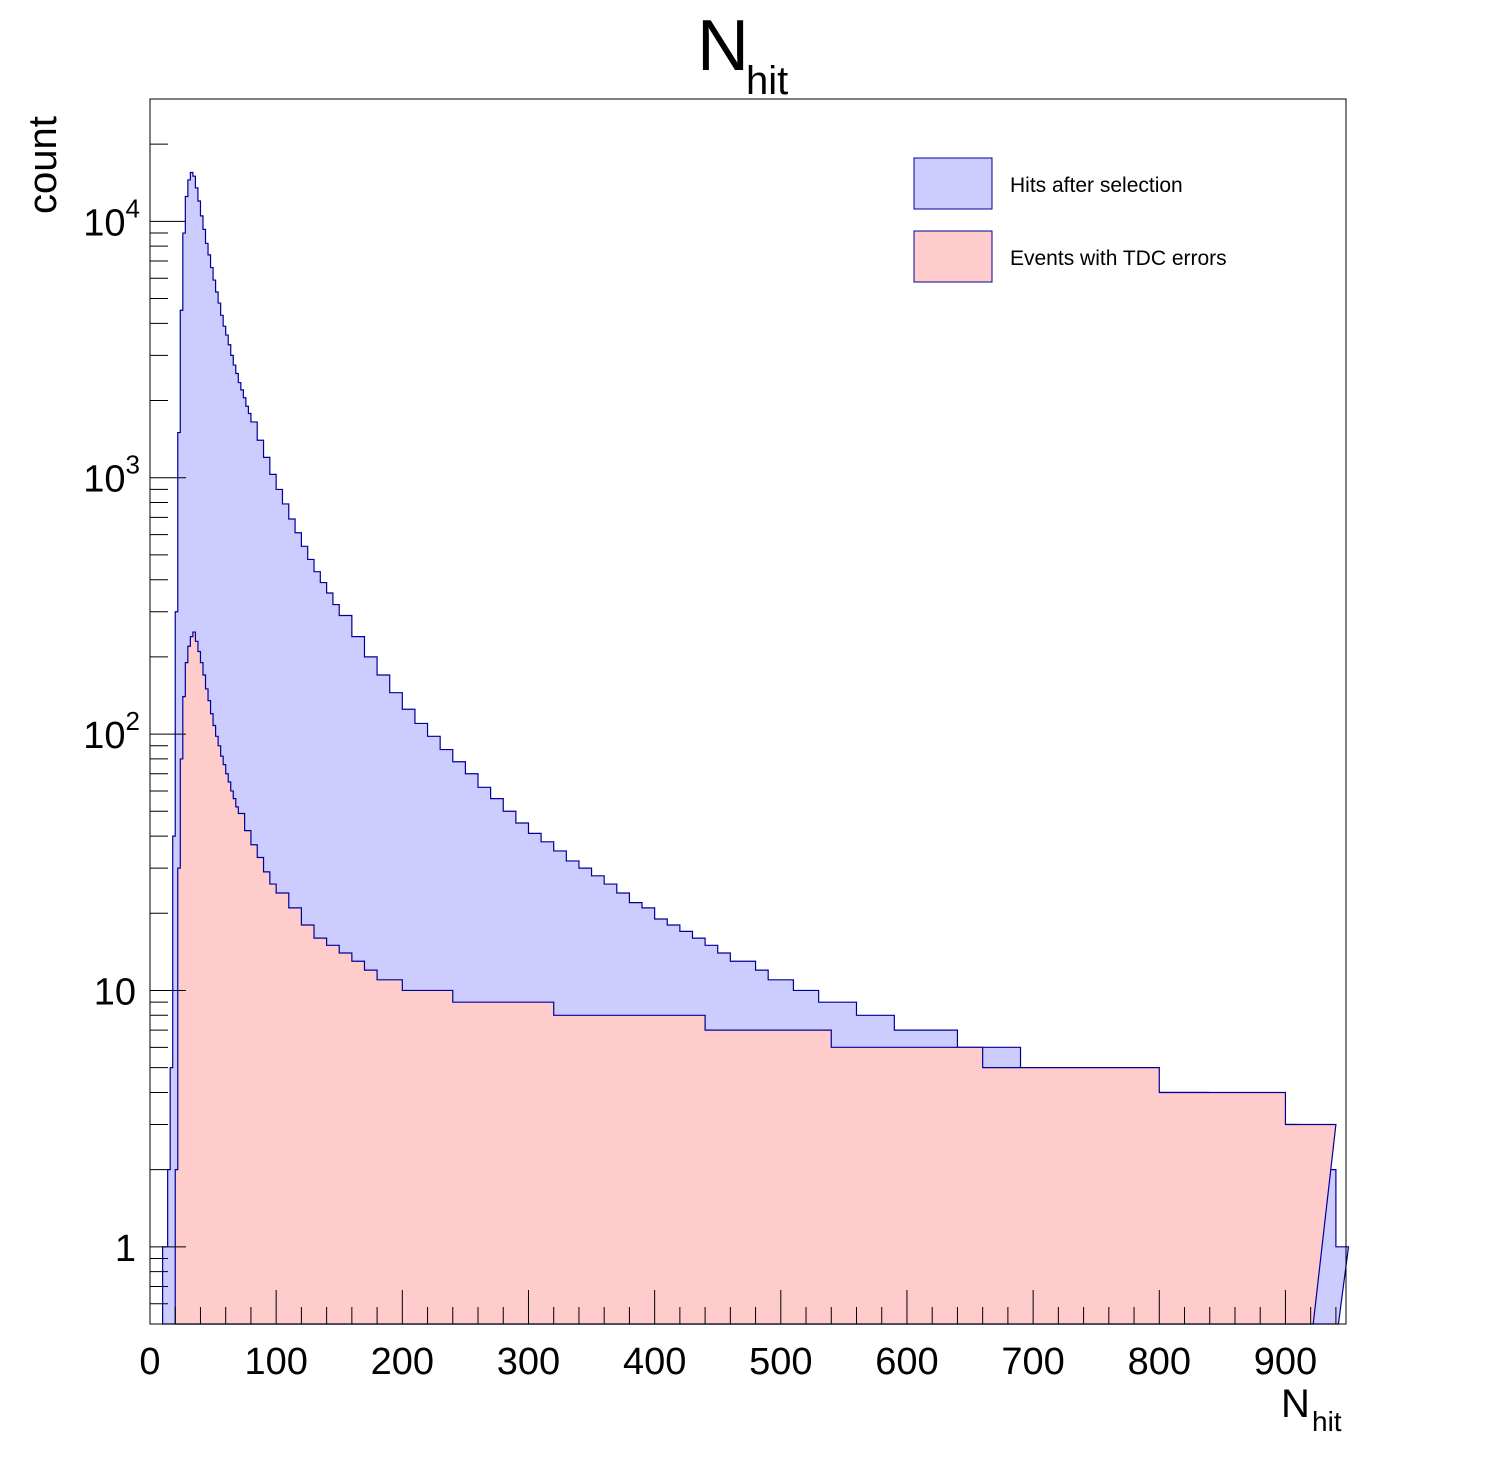 Image resolution: width=1496 pixels, height=1472 pixels. I want to click on x-tick-label: 900, so click(1285, 1362).